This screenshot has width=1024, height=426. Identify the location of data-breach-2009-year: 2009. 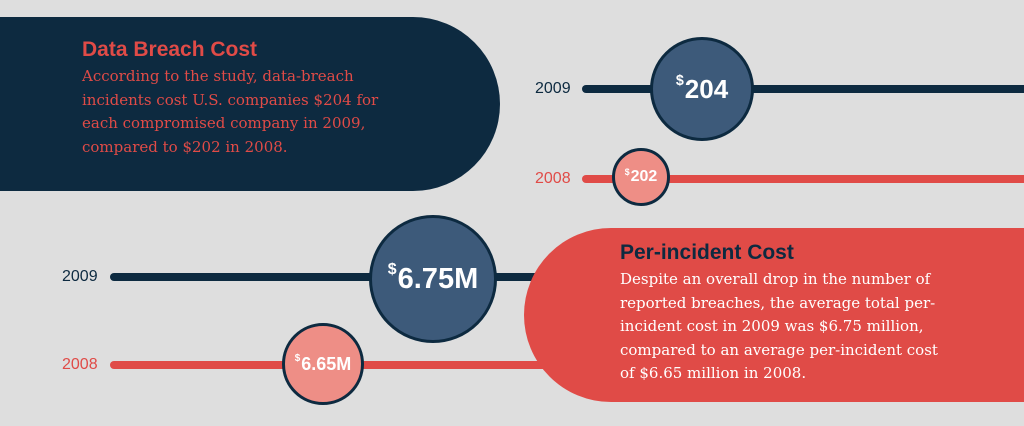
(553, 88).